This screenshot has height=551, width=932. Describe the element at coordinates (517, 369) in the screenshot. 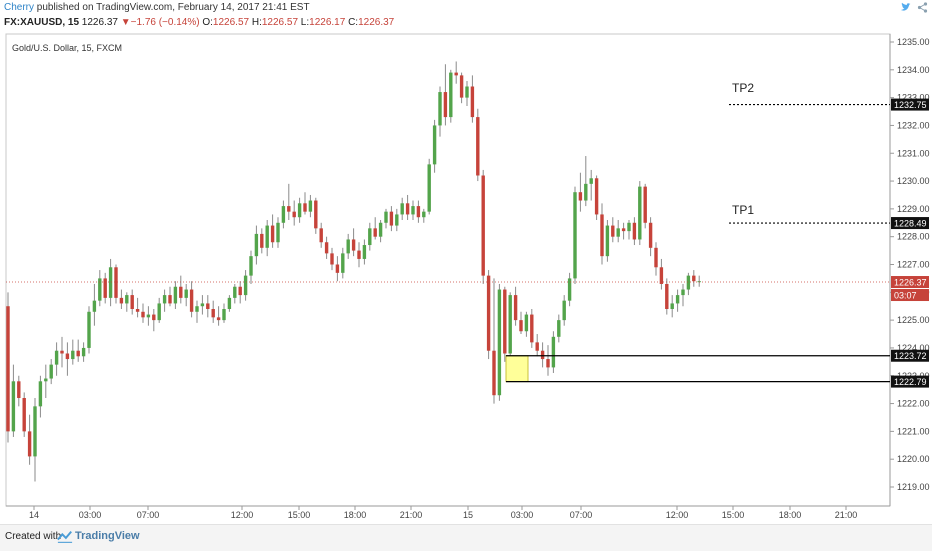

I see `demand-zone-highlight` at that location.